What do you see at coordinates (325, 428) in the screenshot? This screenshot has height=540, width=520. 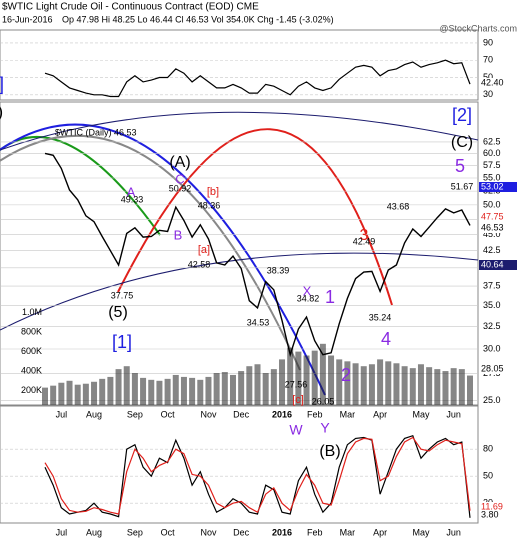 I see `annotation: Y` at bounding box center [325, 428].